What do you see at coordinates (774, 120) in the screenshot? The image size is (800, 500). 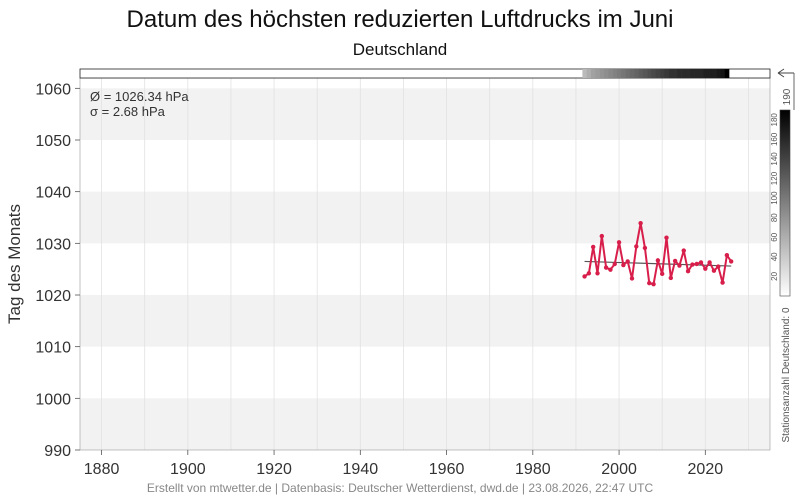 I see `colorbar-tick-label: 180` at bounding box center [774, 120].